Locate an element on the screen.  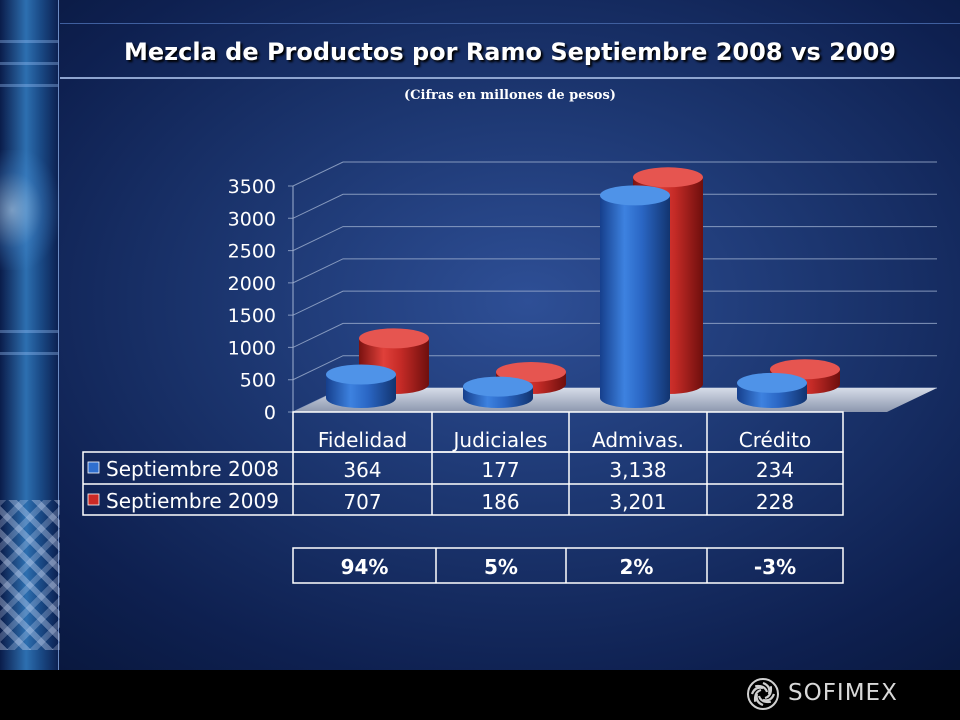
y-tick-label: 1500 is located at coordinates (252, 316).